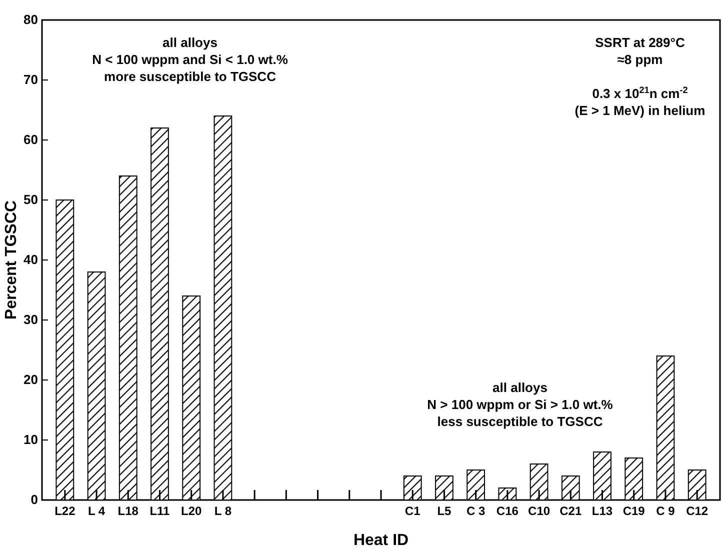  What do you see at coordinates (31, 319) in the screenshot?
I see `y-tick-label: 30` at bounding box center [31, 319].